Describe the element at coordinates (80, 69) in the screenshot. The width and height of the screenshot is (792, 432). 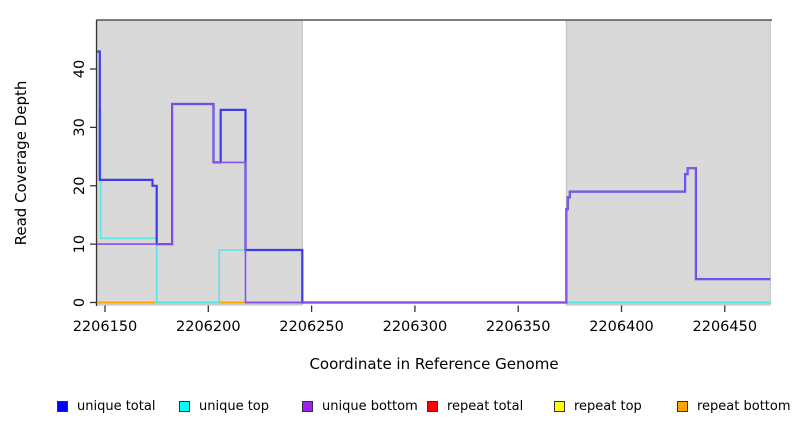
I see `y-tick-label: 40` at that location.